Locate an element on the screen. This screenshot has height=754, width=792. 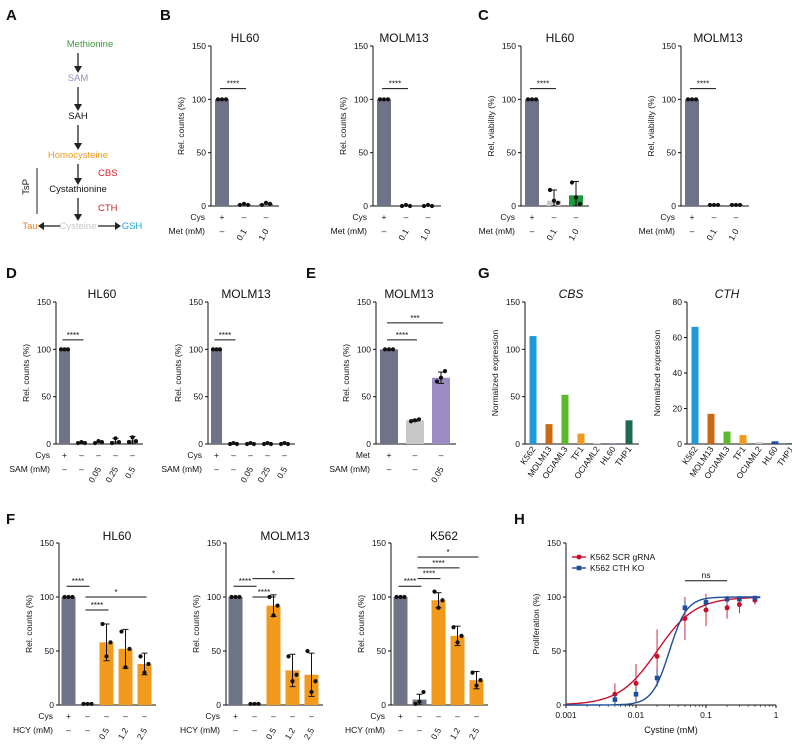
panel-label-h: H is located at coordinates (519, 519).